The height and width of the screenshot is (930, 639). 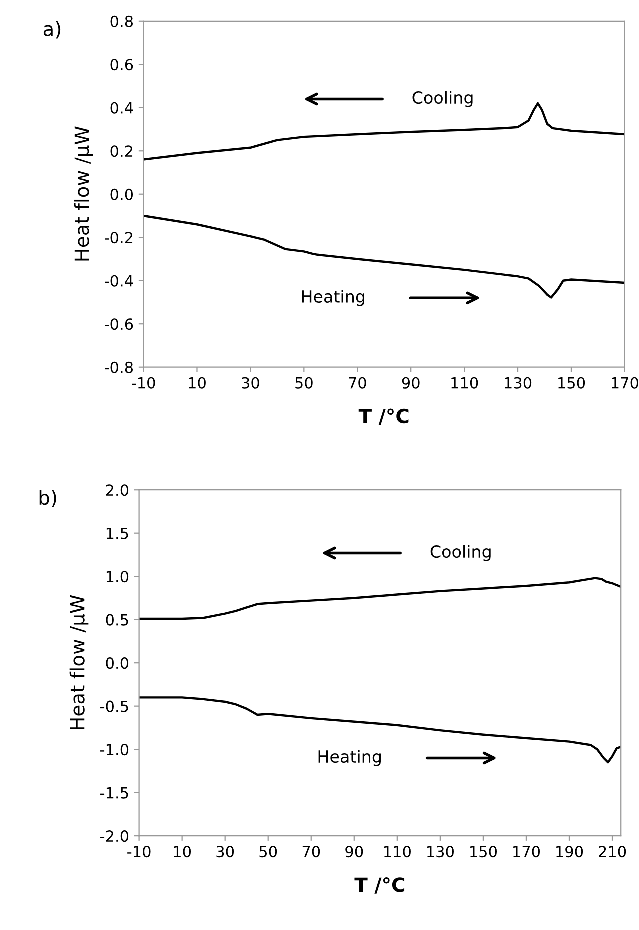 I want to click on x-tick-label: 210, so click(x=612, y=852).